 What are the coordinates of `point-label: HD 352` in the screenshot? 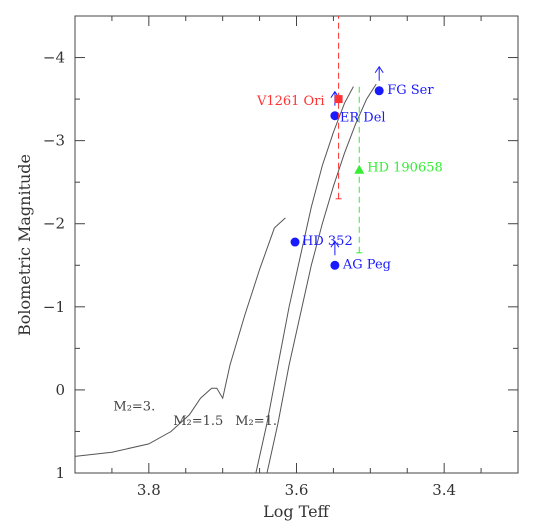 It's located at (327, 241).